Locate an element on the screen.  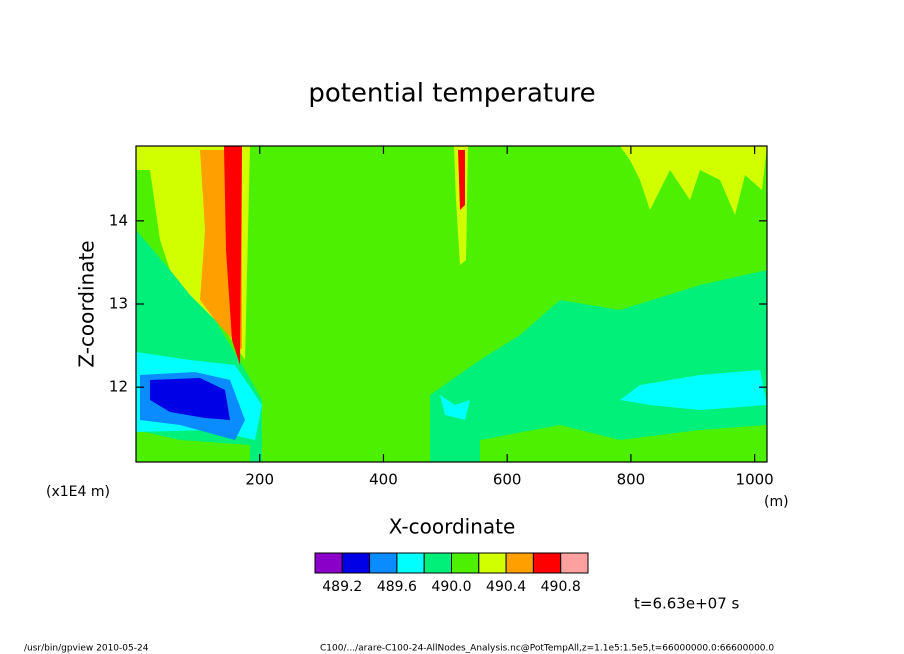
colorbar-tick-label: 489.2 is located at coordinates (342, 587).